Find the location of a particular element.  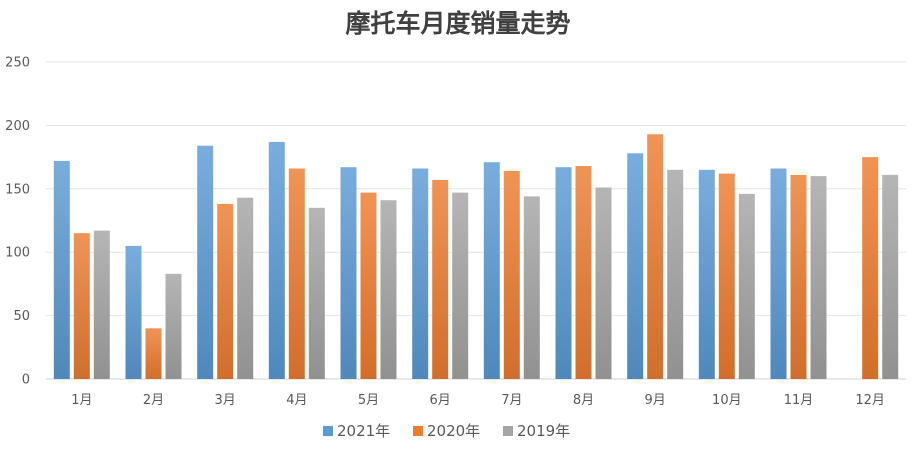

bar-2021年-6月 is located at coordinates (420, 273).